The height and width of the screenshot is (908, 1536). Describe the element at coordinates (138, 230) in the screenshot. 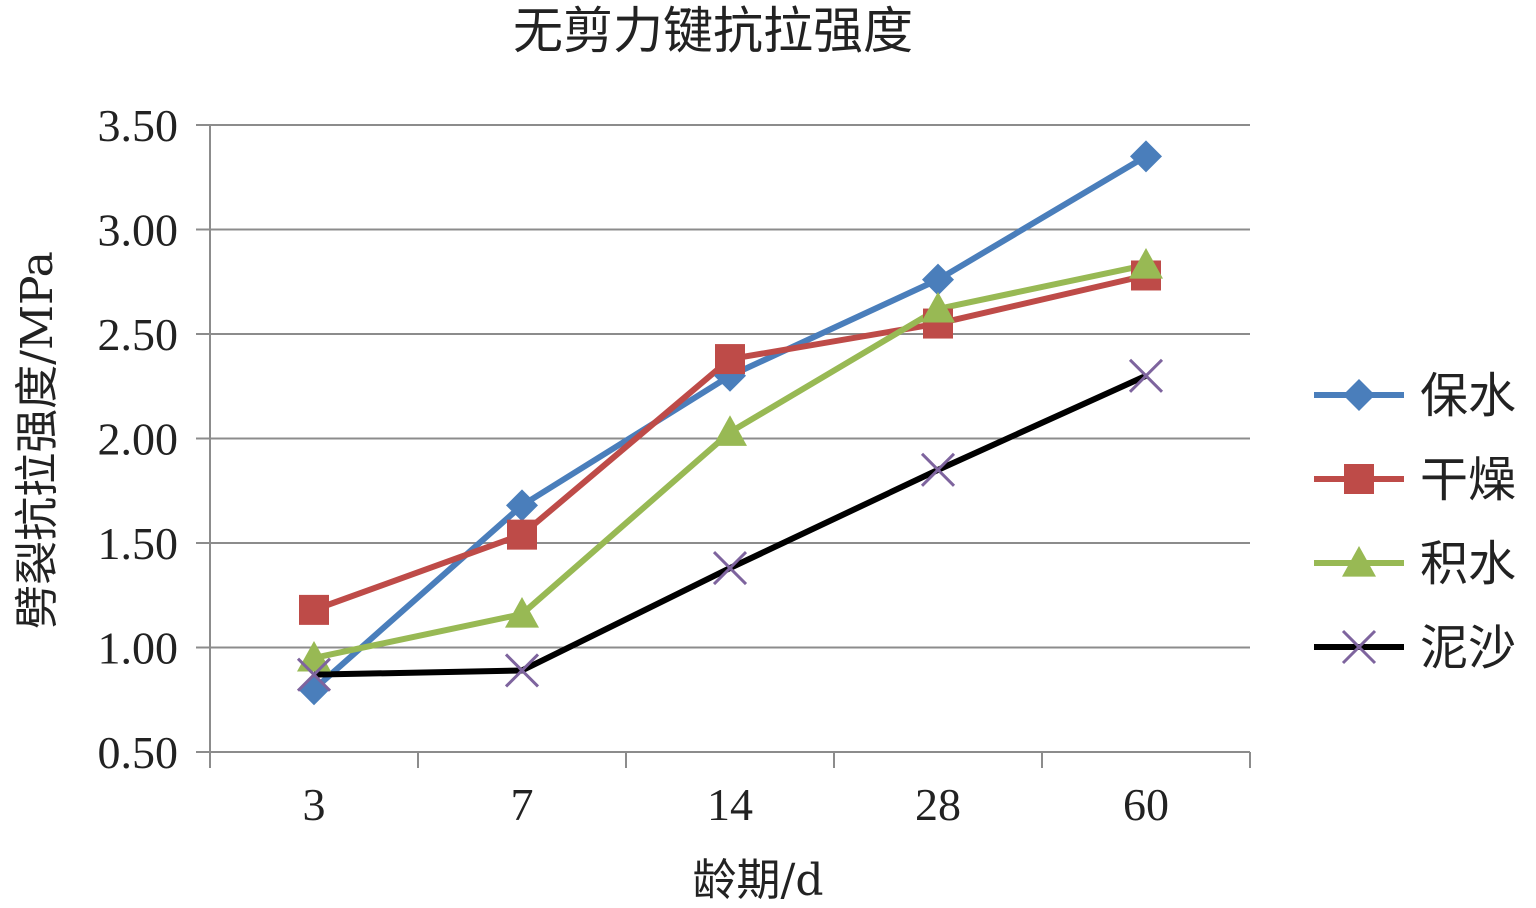

I see `y-tick-label: 3.00` at that location.